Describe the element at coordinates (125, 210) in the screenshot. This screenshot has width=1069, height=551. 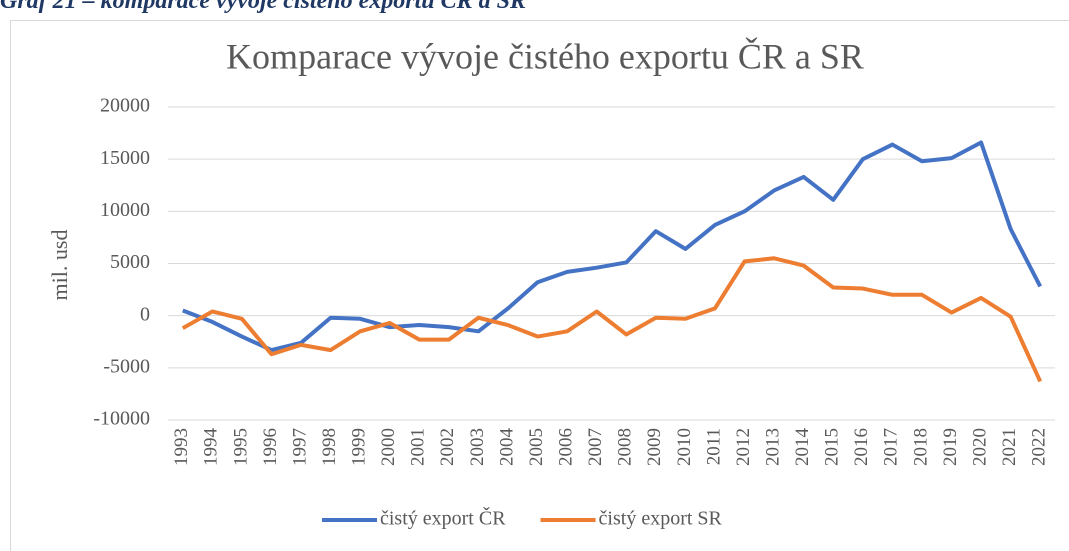
I see `y-tick-label: 10000` at that location.